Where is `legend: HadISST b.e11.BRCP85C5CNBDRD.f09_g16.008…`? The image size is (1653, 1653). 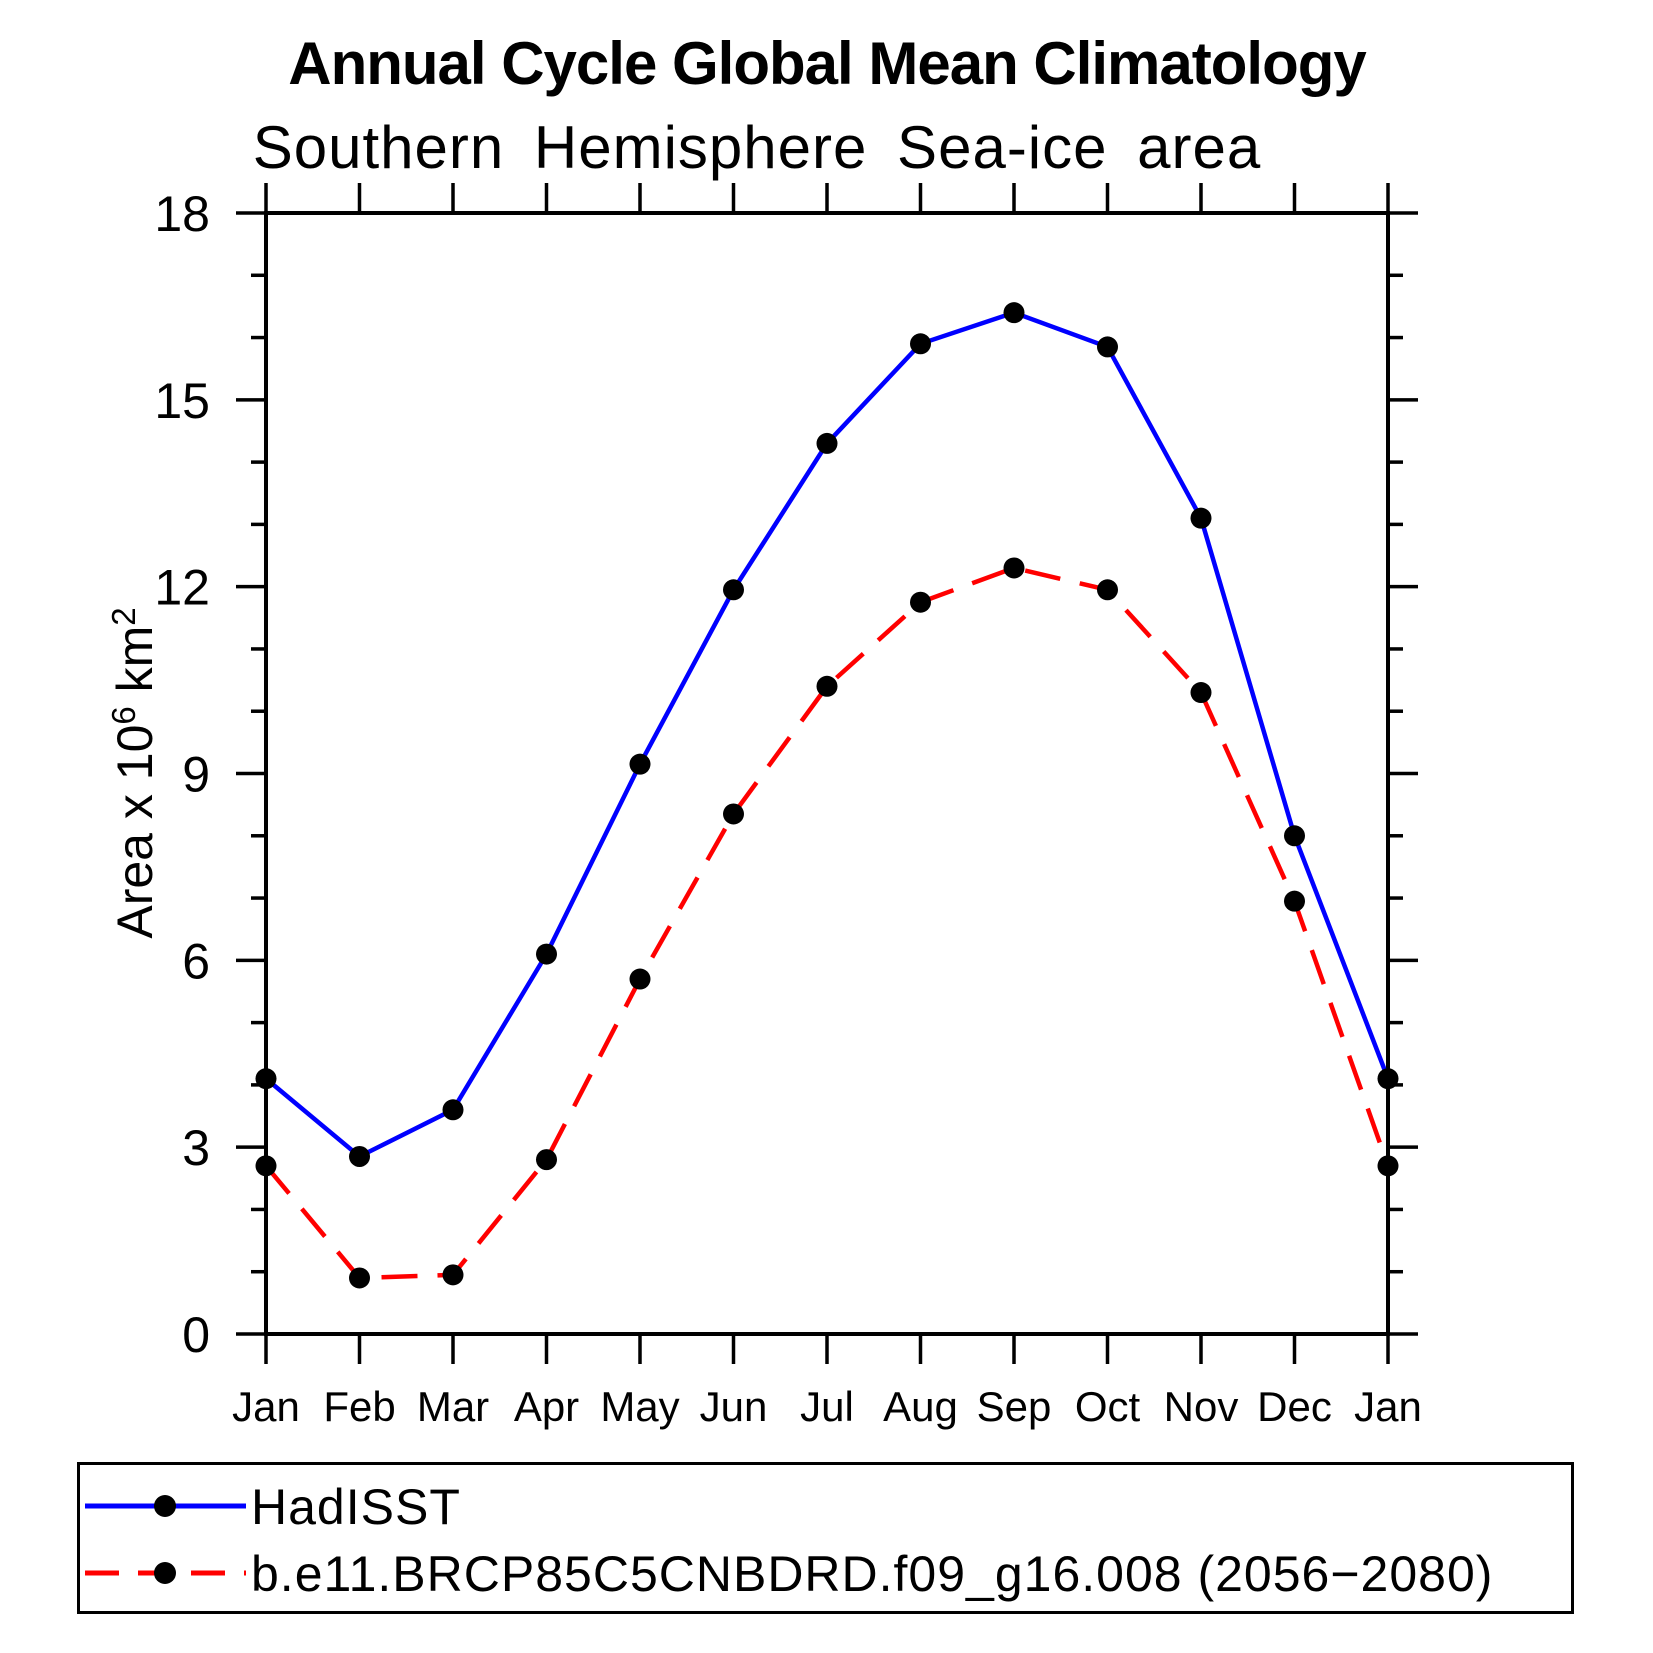 legend: HadISST b.e11.BRCP85C5CNBDRD.f09_g16.008… is located at coordinates (825, 1538).